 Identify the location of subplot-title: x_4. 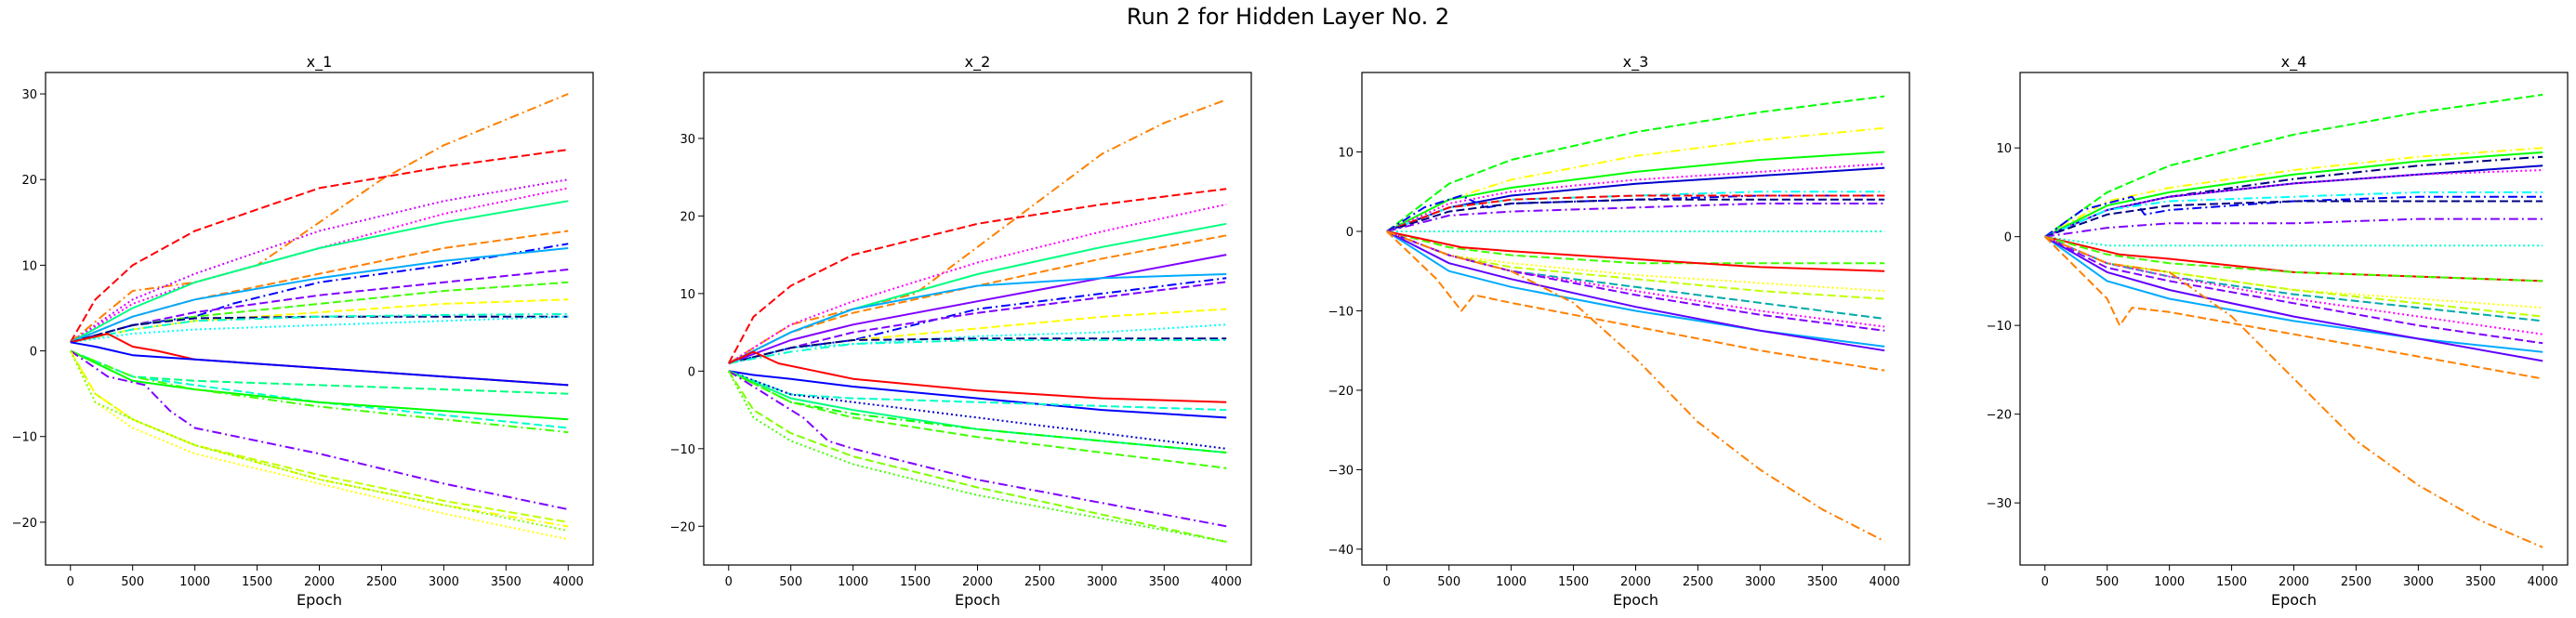
(2294, 62).